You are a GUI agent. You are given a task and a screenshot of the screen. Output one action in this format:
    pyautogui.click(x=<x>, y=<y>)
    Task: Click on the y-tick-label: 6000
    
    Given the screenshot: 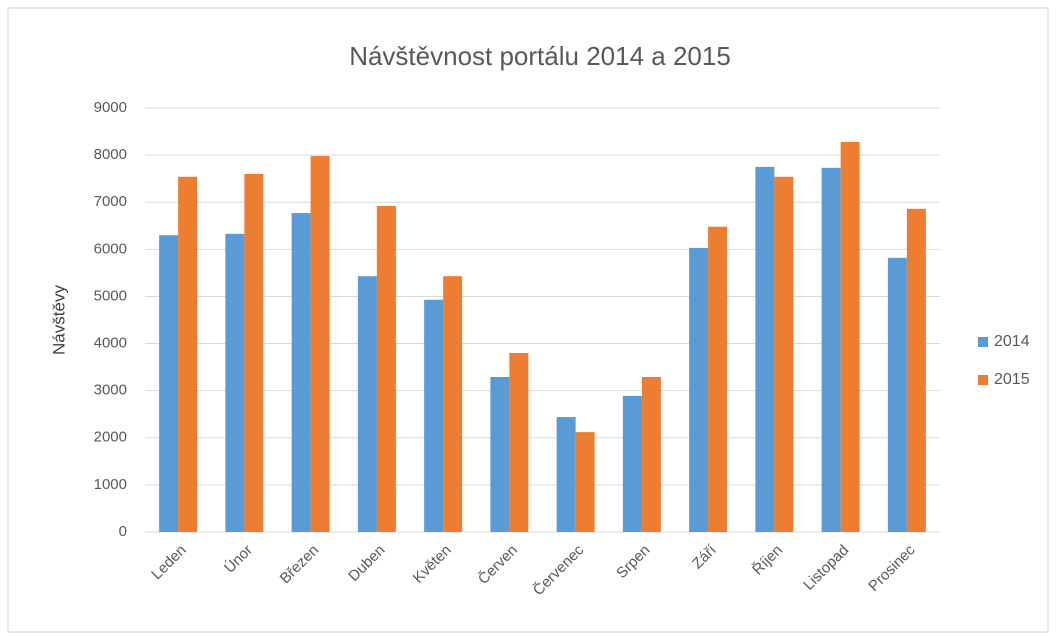 What is the action you would take?
    pyautogui.click(x=110, y=248)
    